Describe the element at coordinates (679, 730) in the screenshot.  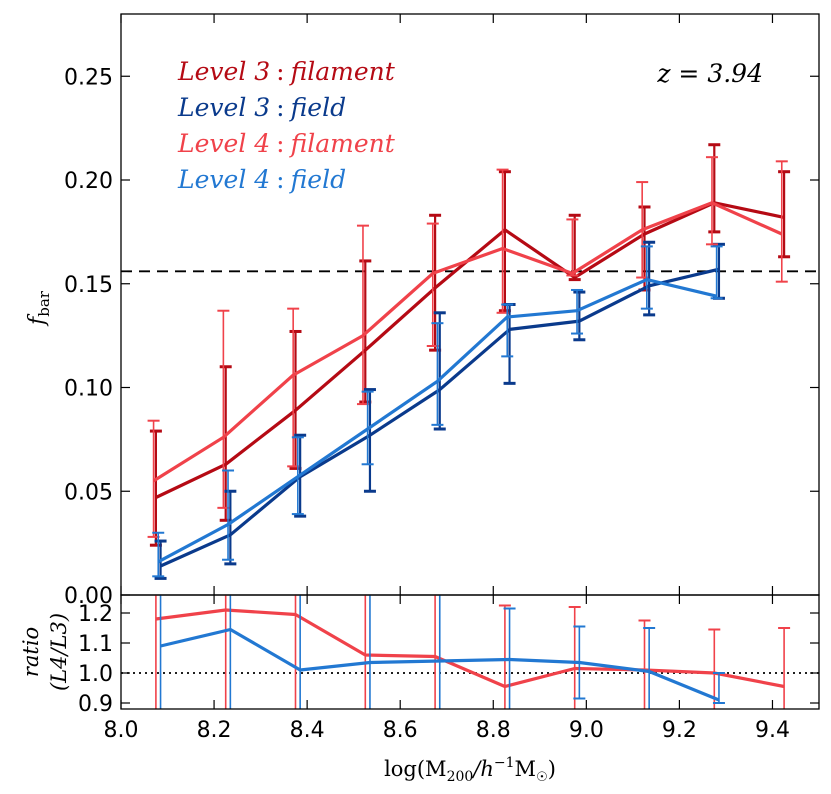
I see `x-tick-label: 9.2` at that location.